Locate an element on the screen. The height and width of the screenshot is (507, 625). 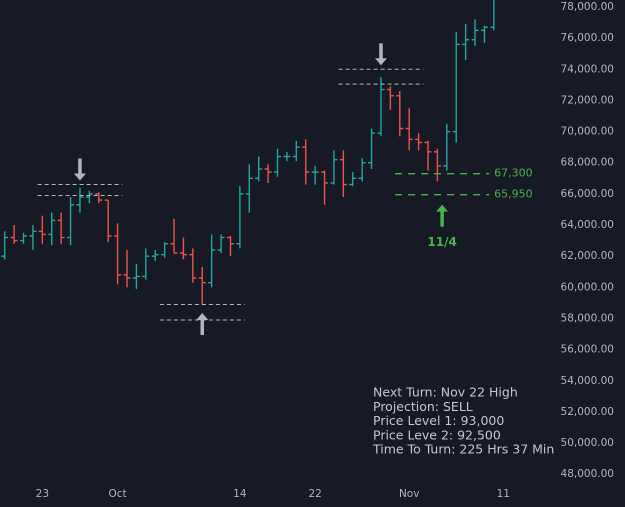
y-tick-label: 76,000.00 is located at coordinates (587, 38).